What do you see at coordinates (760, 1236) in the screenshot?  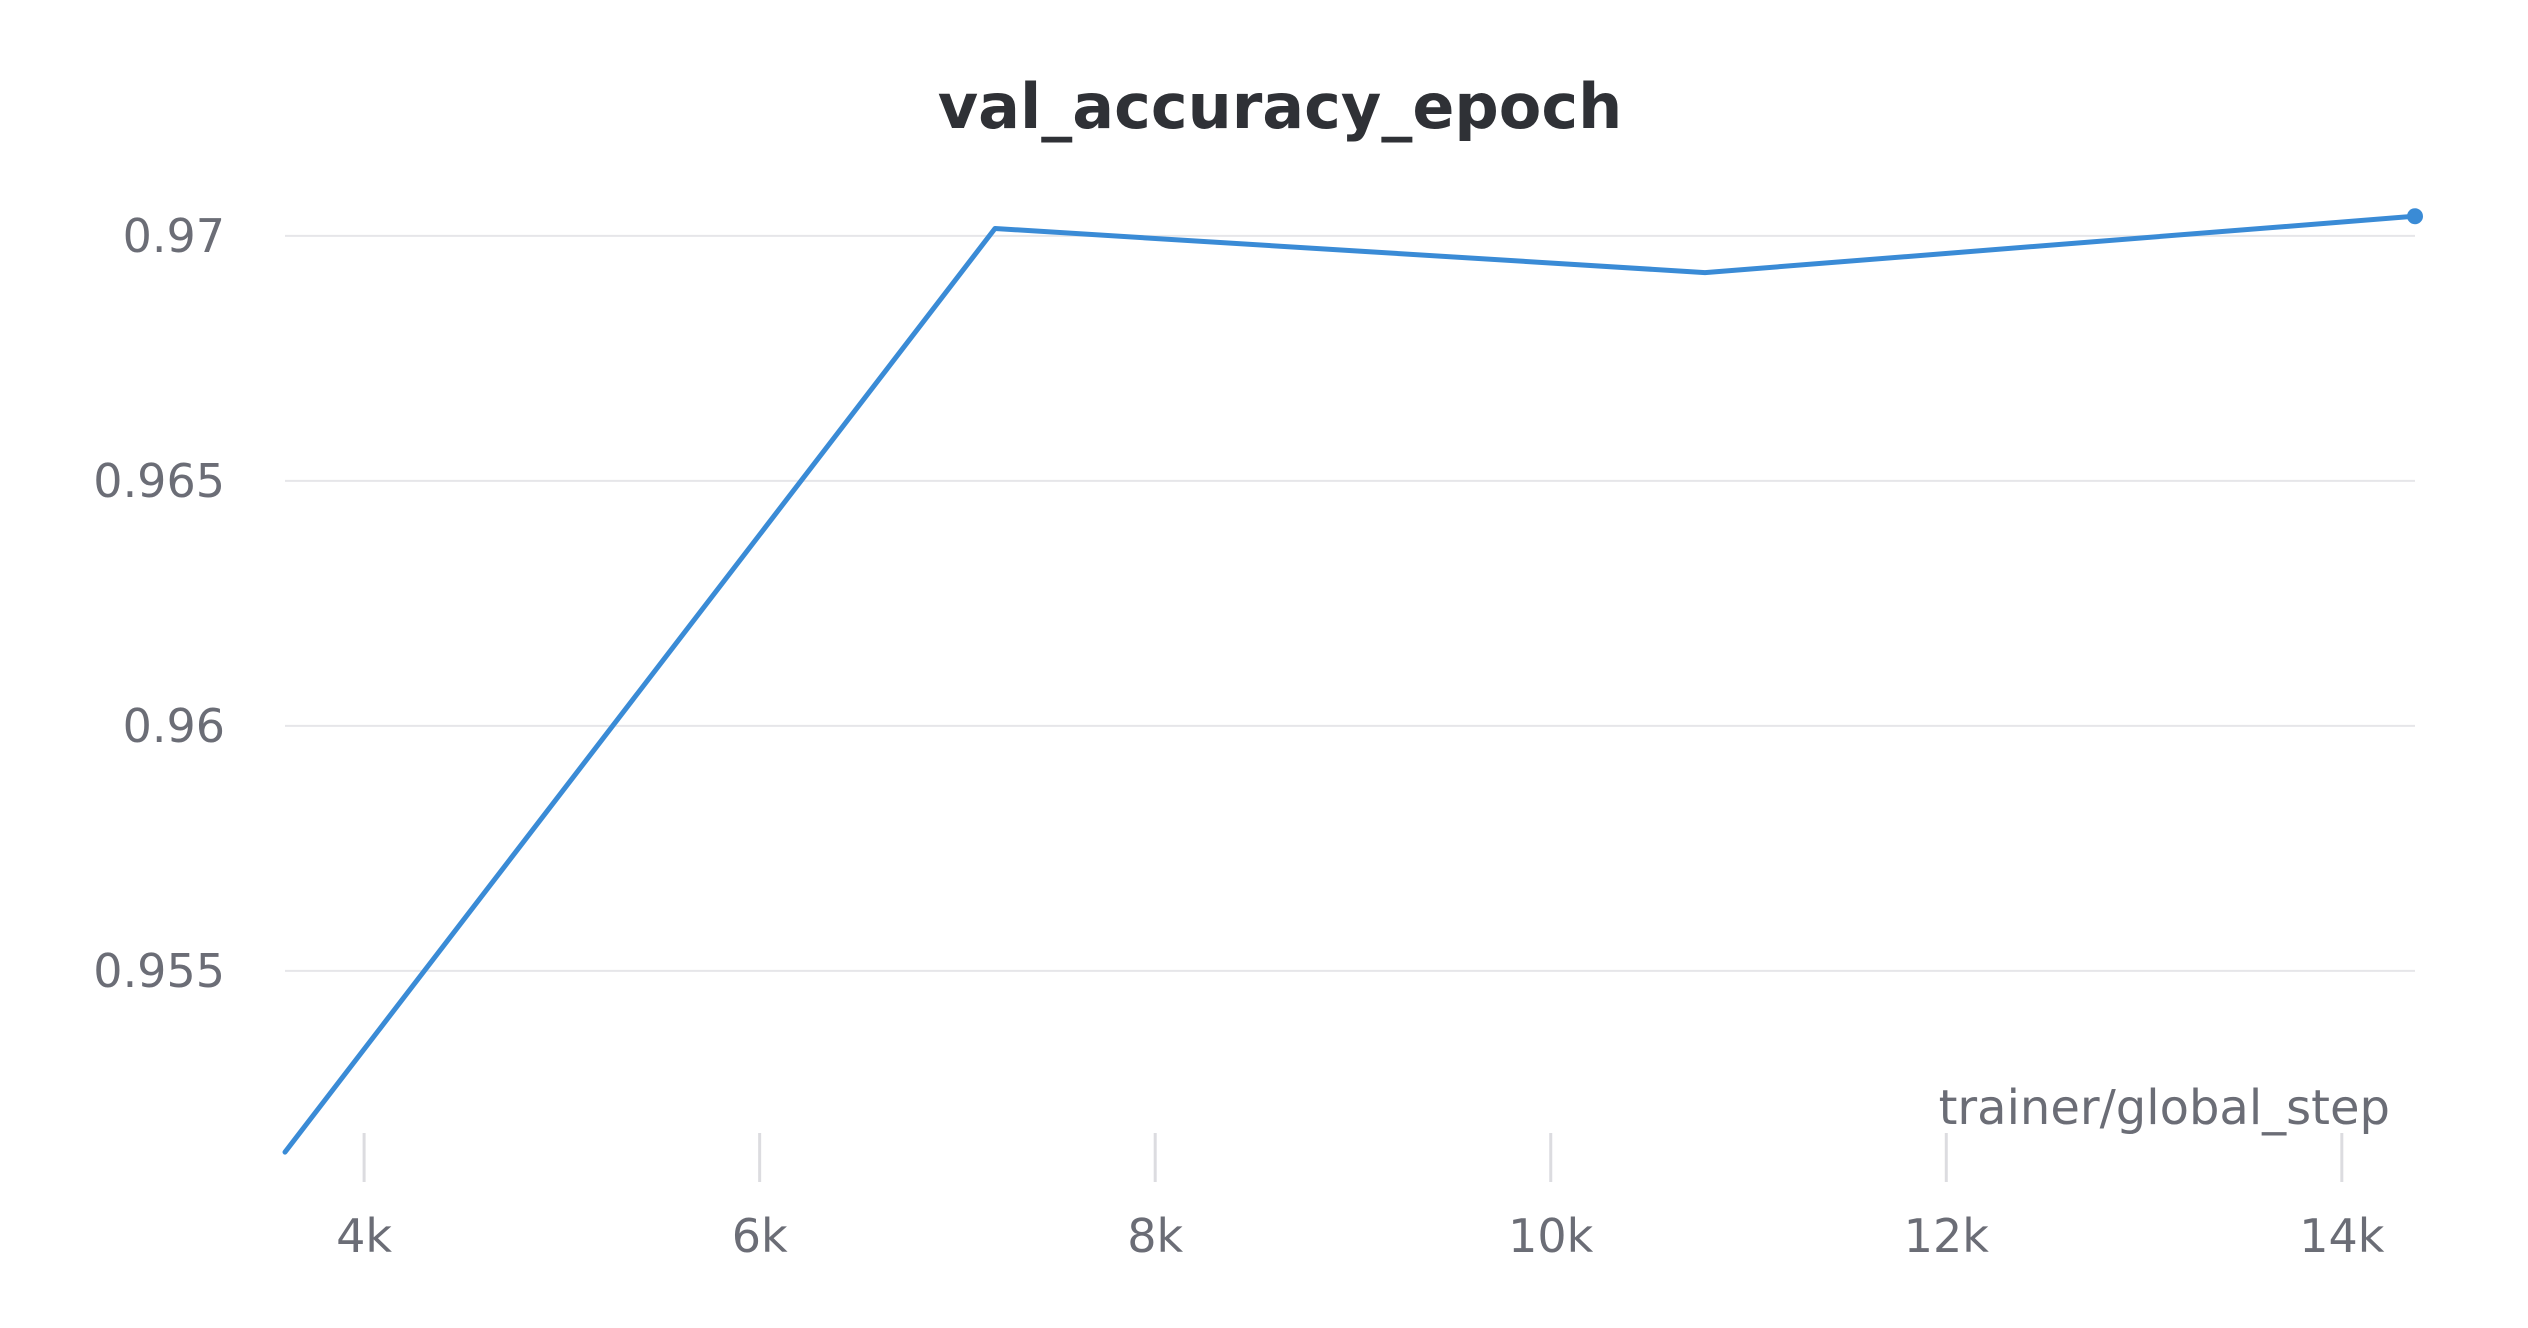 I see `x-tick-label: 6k` at bounding box center [760, 1236].